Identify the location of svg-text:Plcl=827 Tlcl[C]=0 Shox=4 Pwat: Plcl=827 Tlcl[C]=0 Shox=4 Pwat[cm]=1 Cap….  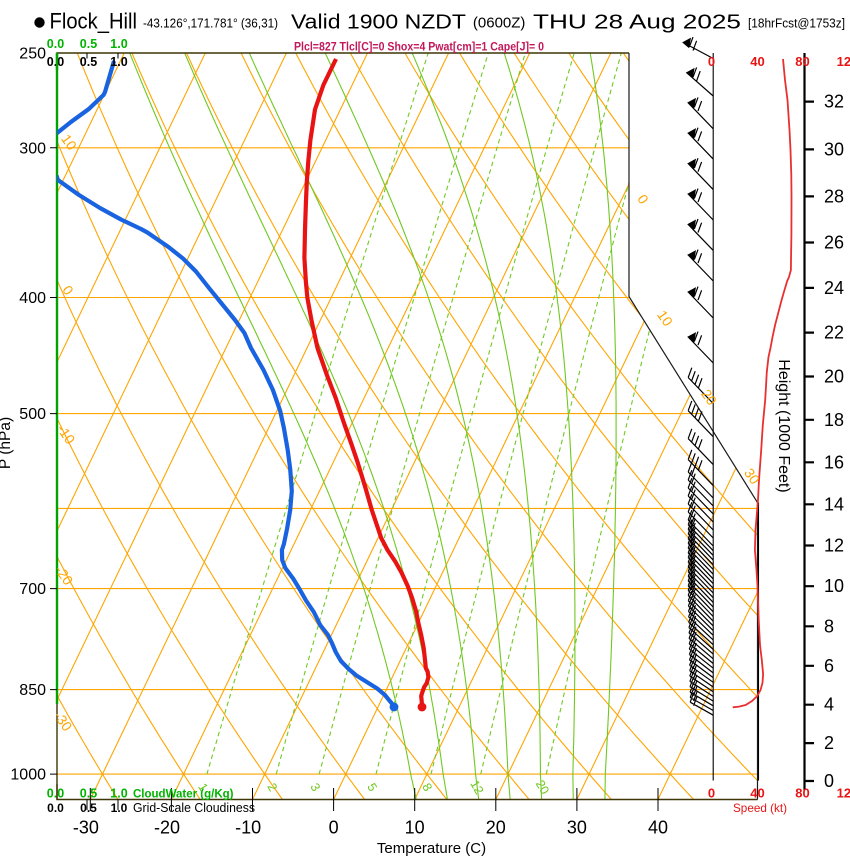
(419, 48).